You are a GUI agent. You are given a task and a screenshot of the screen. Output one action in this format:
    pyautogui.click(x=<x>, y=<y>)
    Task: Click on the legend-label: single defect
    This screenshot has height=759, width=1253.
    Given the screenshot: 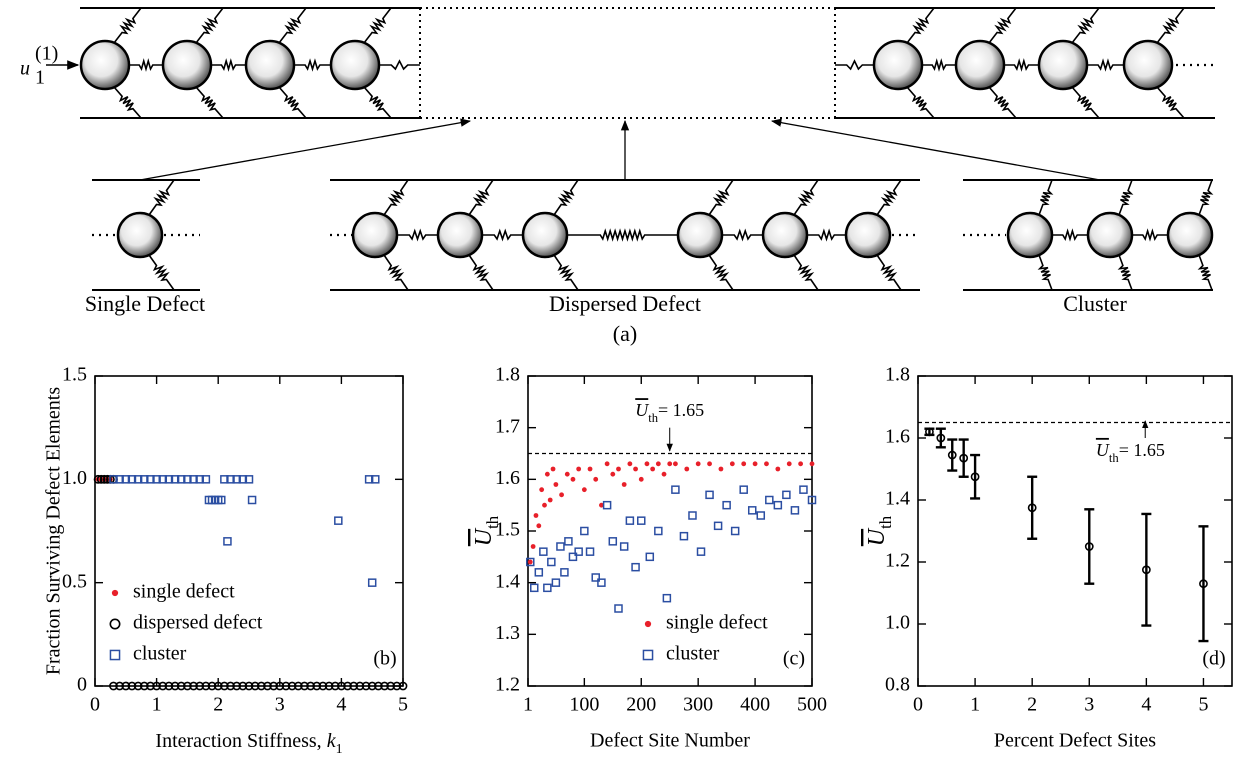 What is the action you would take?
    pyautogui.click(x=717, y=623)
    